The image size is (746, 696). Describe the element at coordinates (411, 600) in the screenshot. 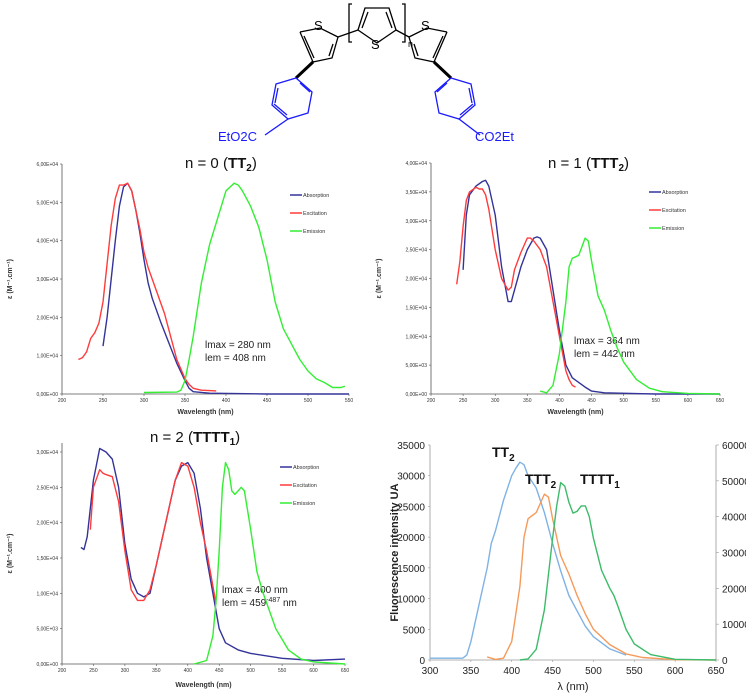

I see `y-tick-label: 10000` at that location.